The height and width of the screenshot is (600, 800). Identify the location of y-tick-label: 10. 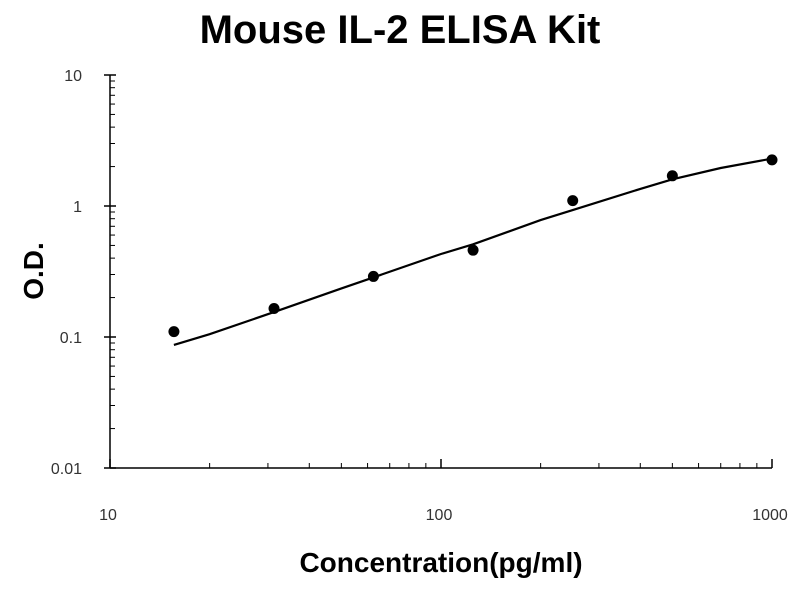
(73, 76).